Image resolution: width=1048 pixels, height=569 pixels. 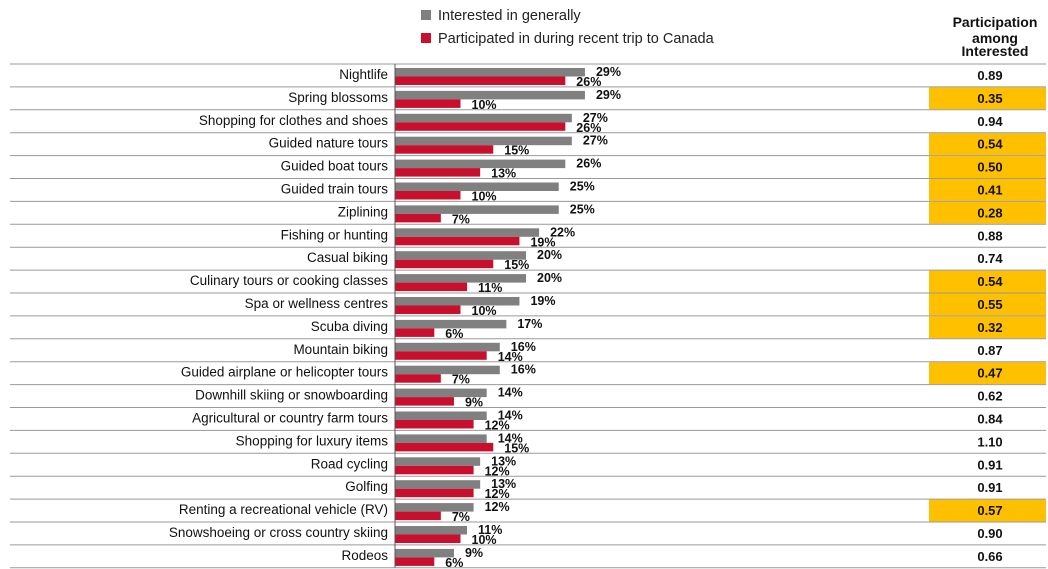 What do you see at coordinates (582, 209) in the screenshot?
I see `value-label-interested: 25%` at bounding box center [582, 209].